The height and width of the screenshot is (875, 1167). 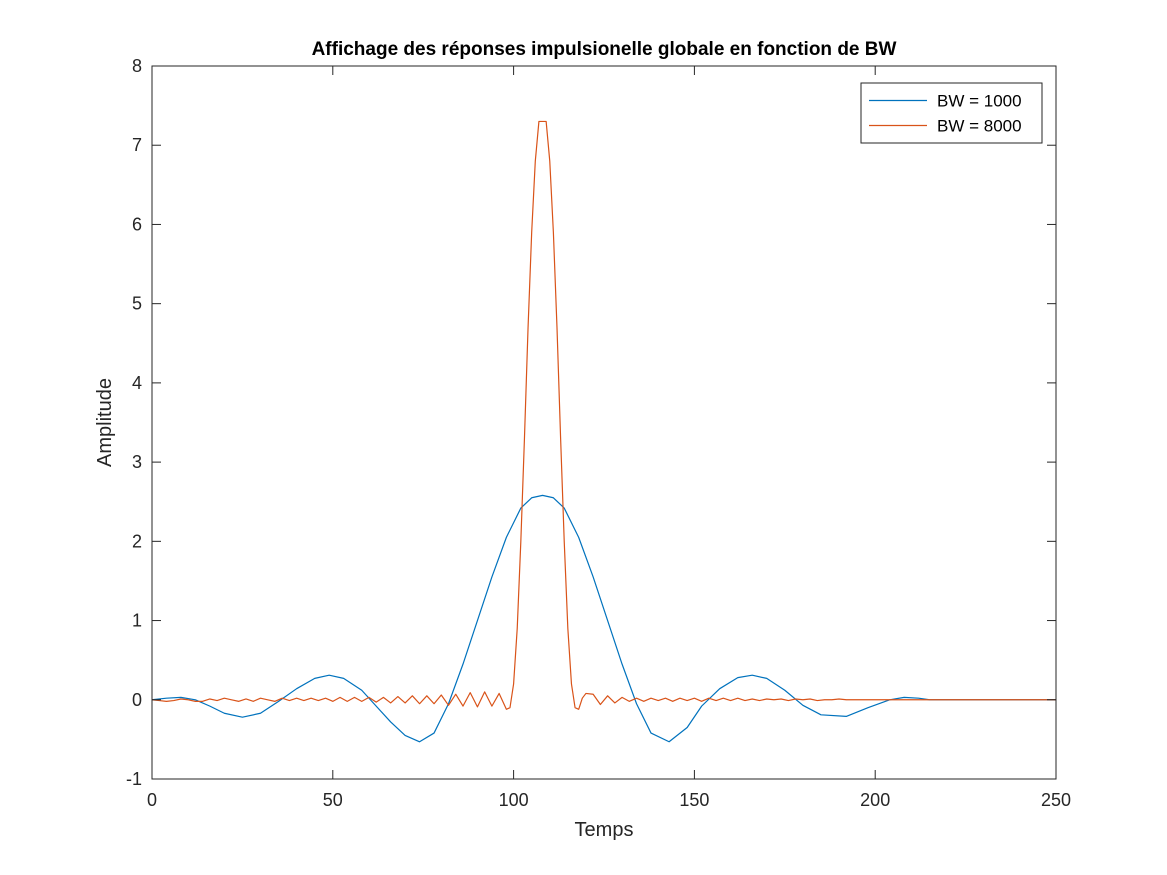 I want to click on y-tick-label: 2, so click(x=137, y=541).